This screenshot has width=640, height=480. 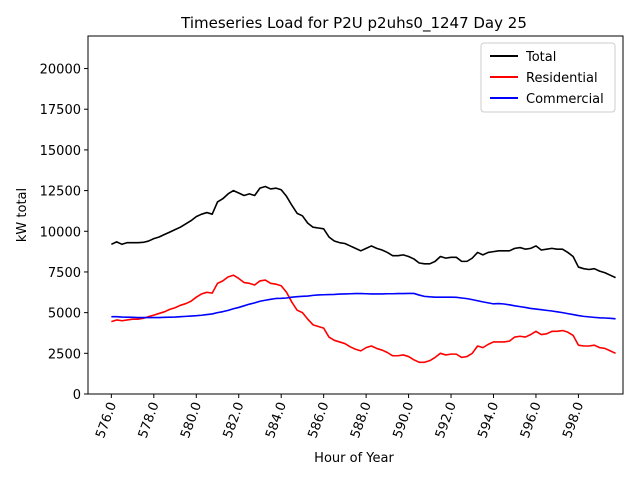 What do you see at coordinates (60, 110) in the screenshot?
I see `y-tick-label: 17500` at bounding box center [60, 110].